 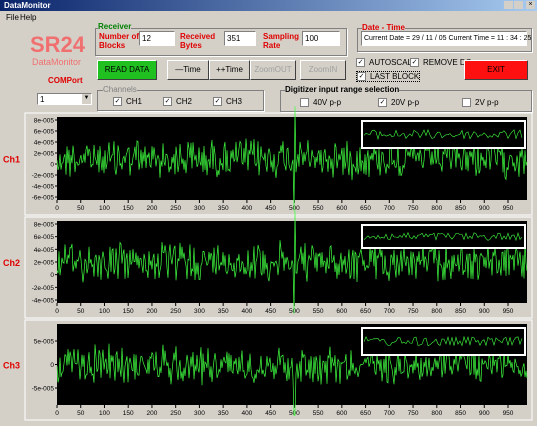 I want to click on x-tick-label: 550, so click(x=318, y=413).